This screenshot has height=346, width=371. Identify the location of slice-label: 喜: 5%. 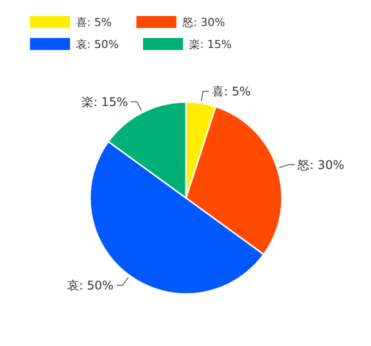
(231, 91).